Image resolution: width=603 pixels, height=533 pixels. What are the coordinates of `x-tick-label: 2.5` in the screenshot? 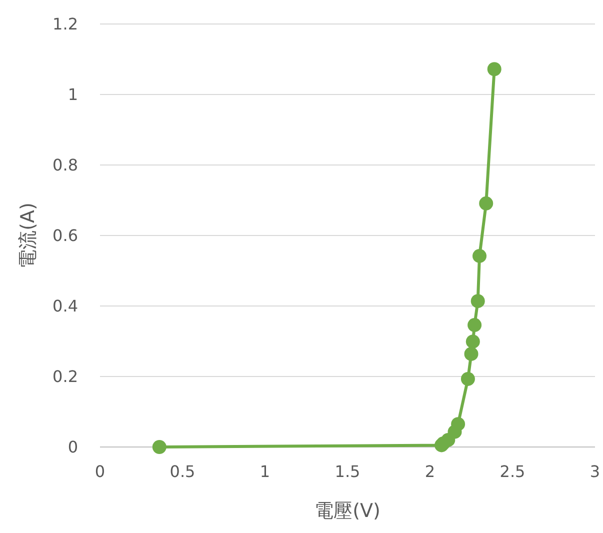 It's located at (513, 471).